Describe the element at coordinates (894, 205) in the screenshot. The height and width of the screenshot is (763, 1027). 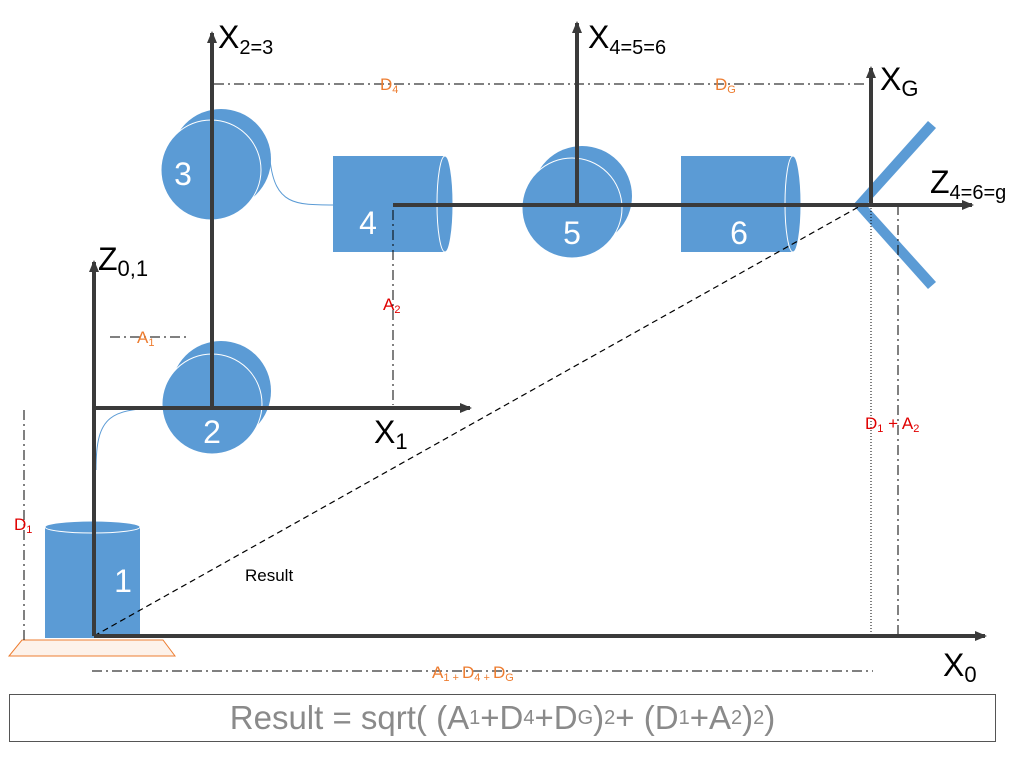
I see `gripper` at that location.